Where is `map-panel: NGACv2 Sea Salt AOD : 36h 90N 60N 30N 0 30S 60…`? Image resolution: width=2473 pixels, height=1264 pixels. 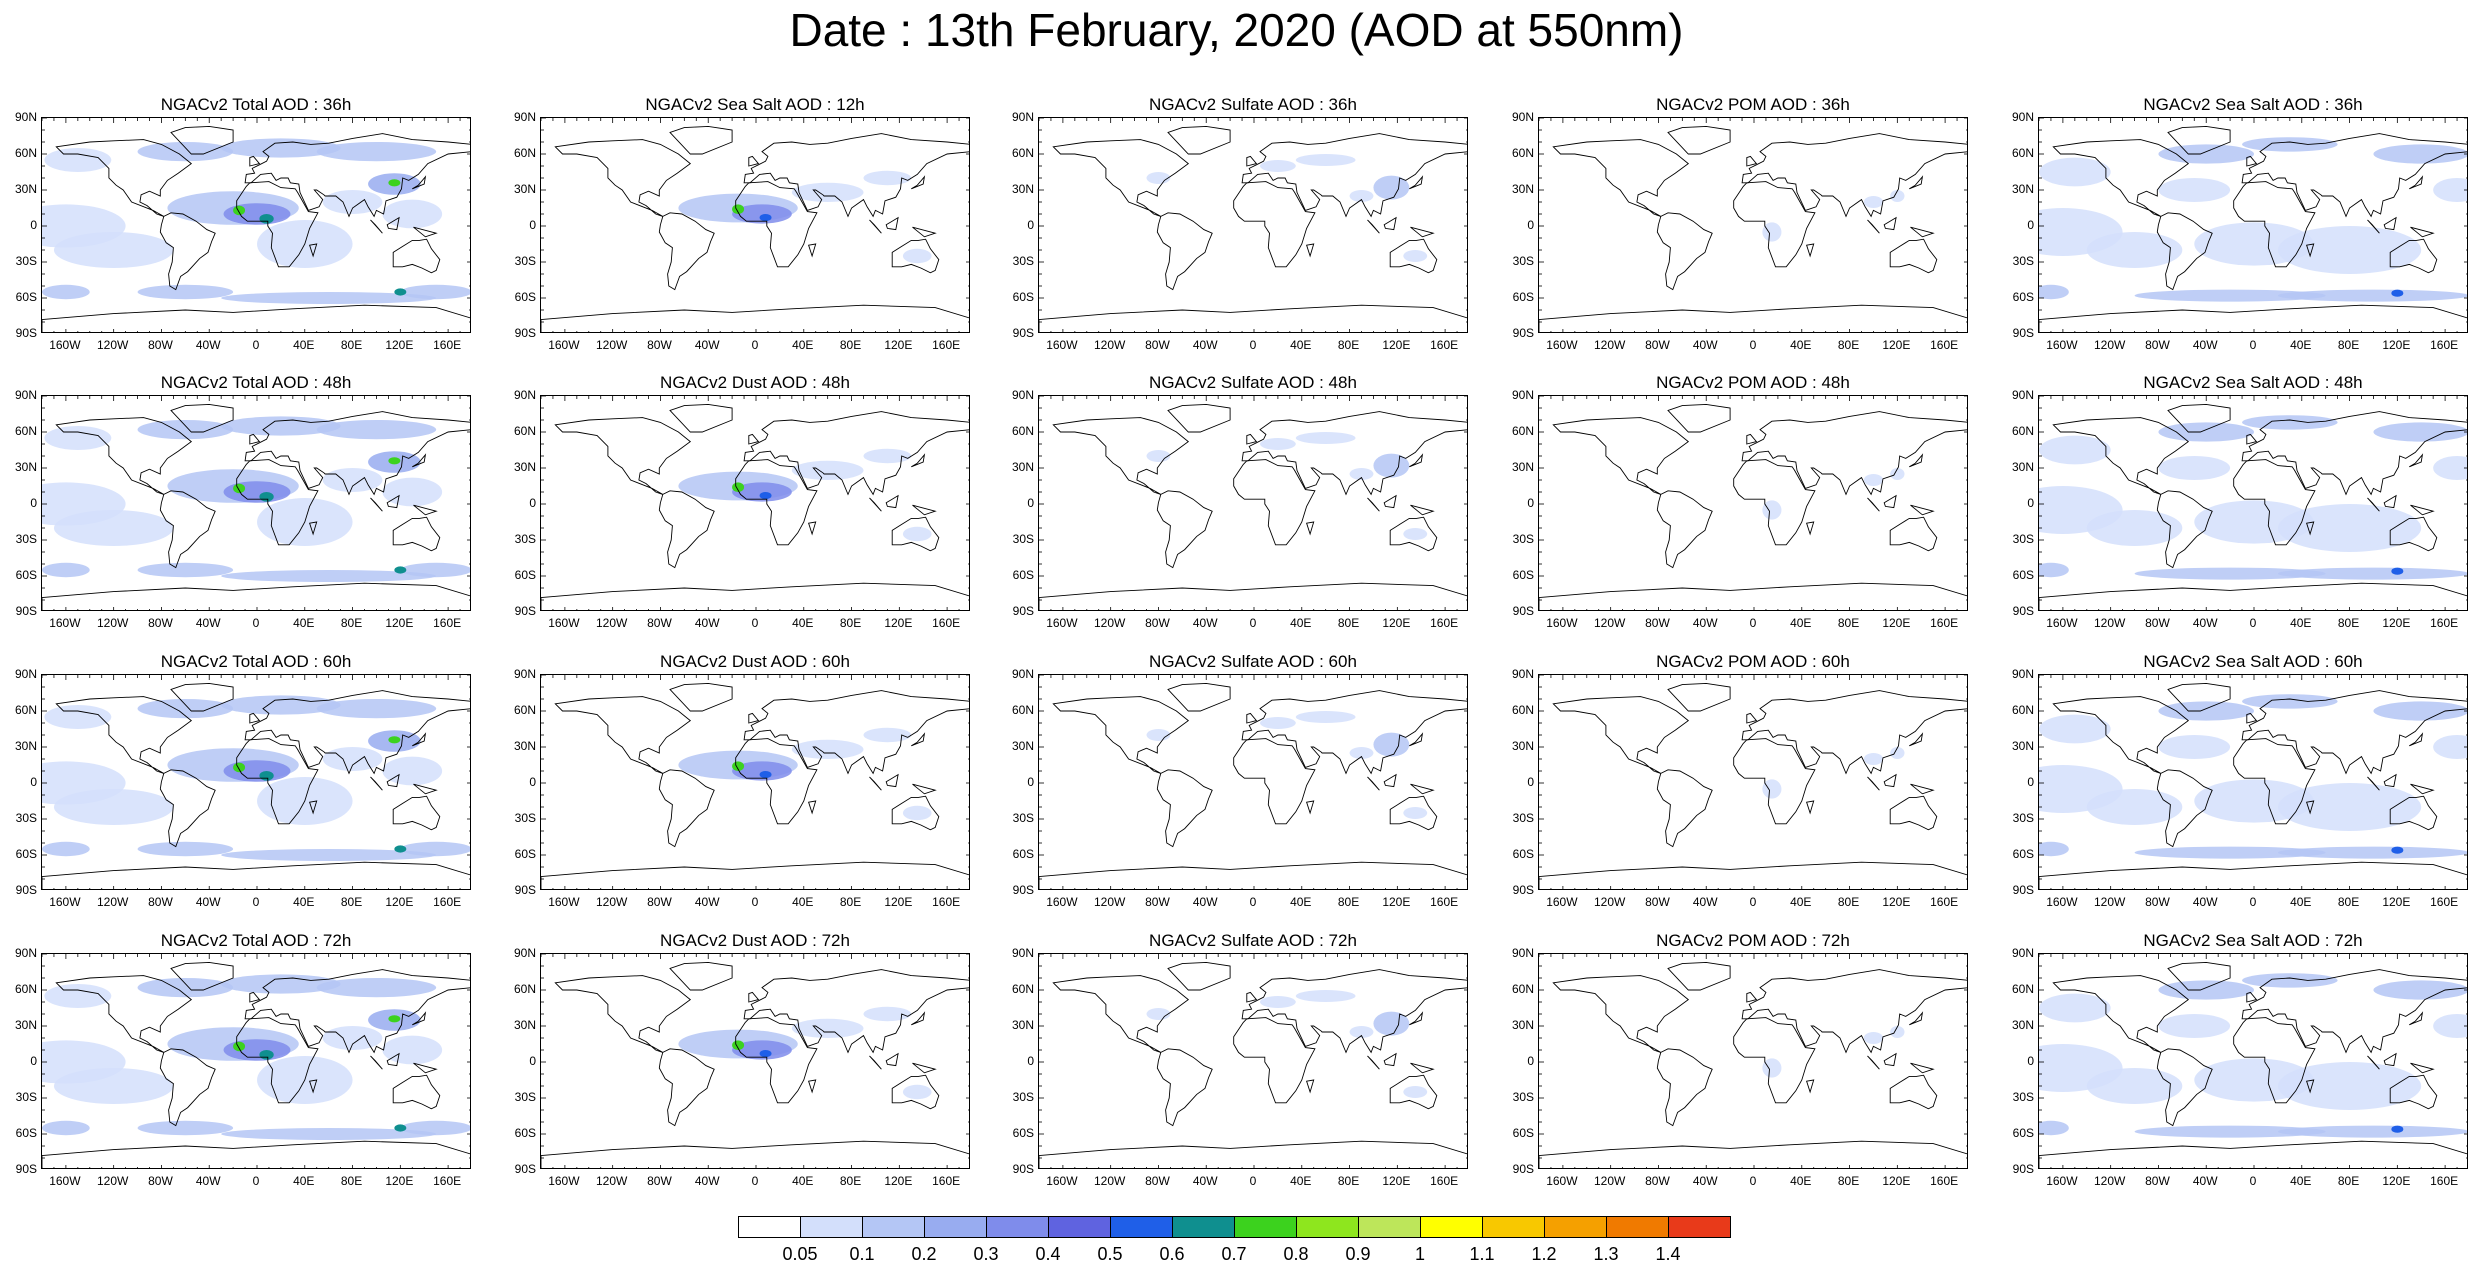 map-panel: NGACv2 Sea Salt AOD : 36h 90N 60N 30N 0 30S 60… is located at coordinates (2240, 223).